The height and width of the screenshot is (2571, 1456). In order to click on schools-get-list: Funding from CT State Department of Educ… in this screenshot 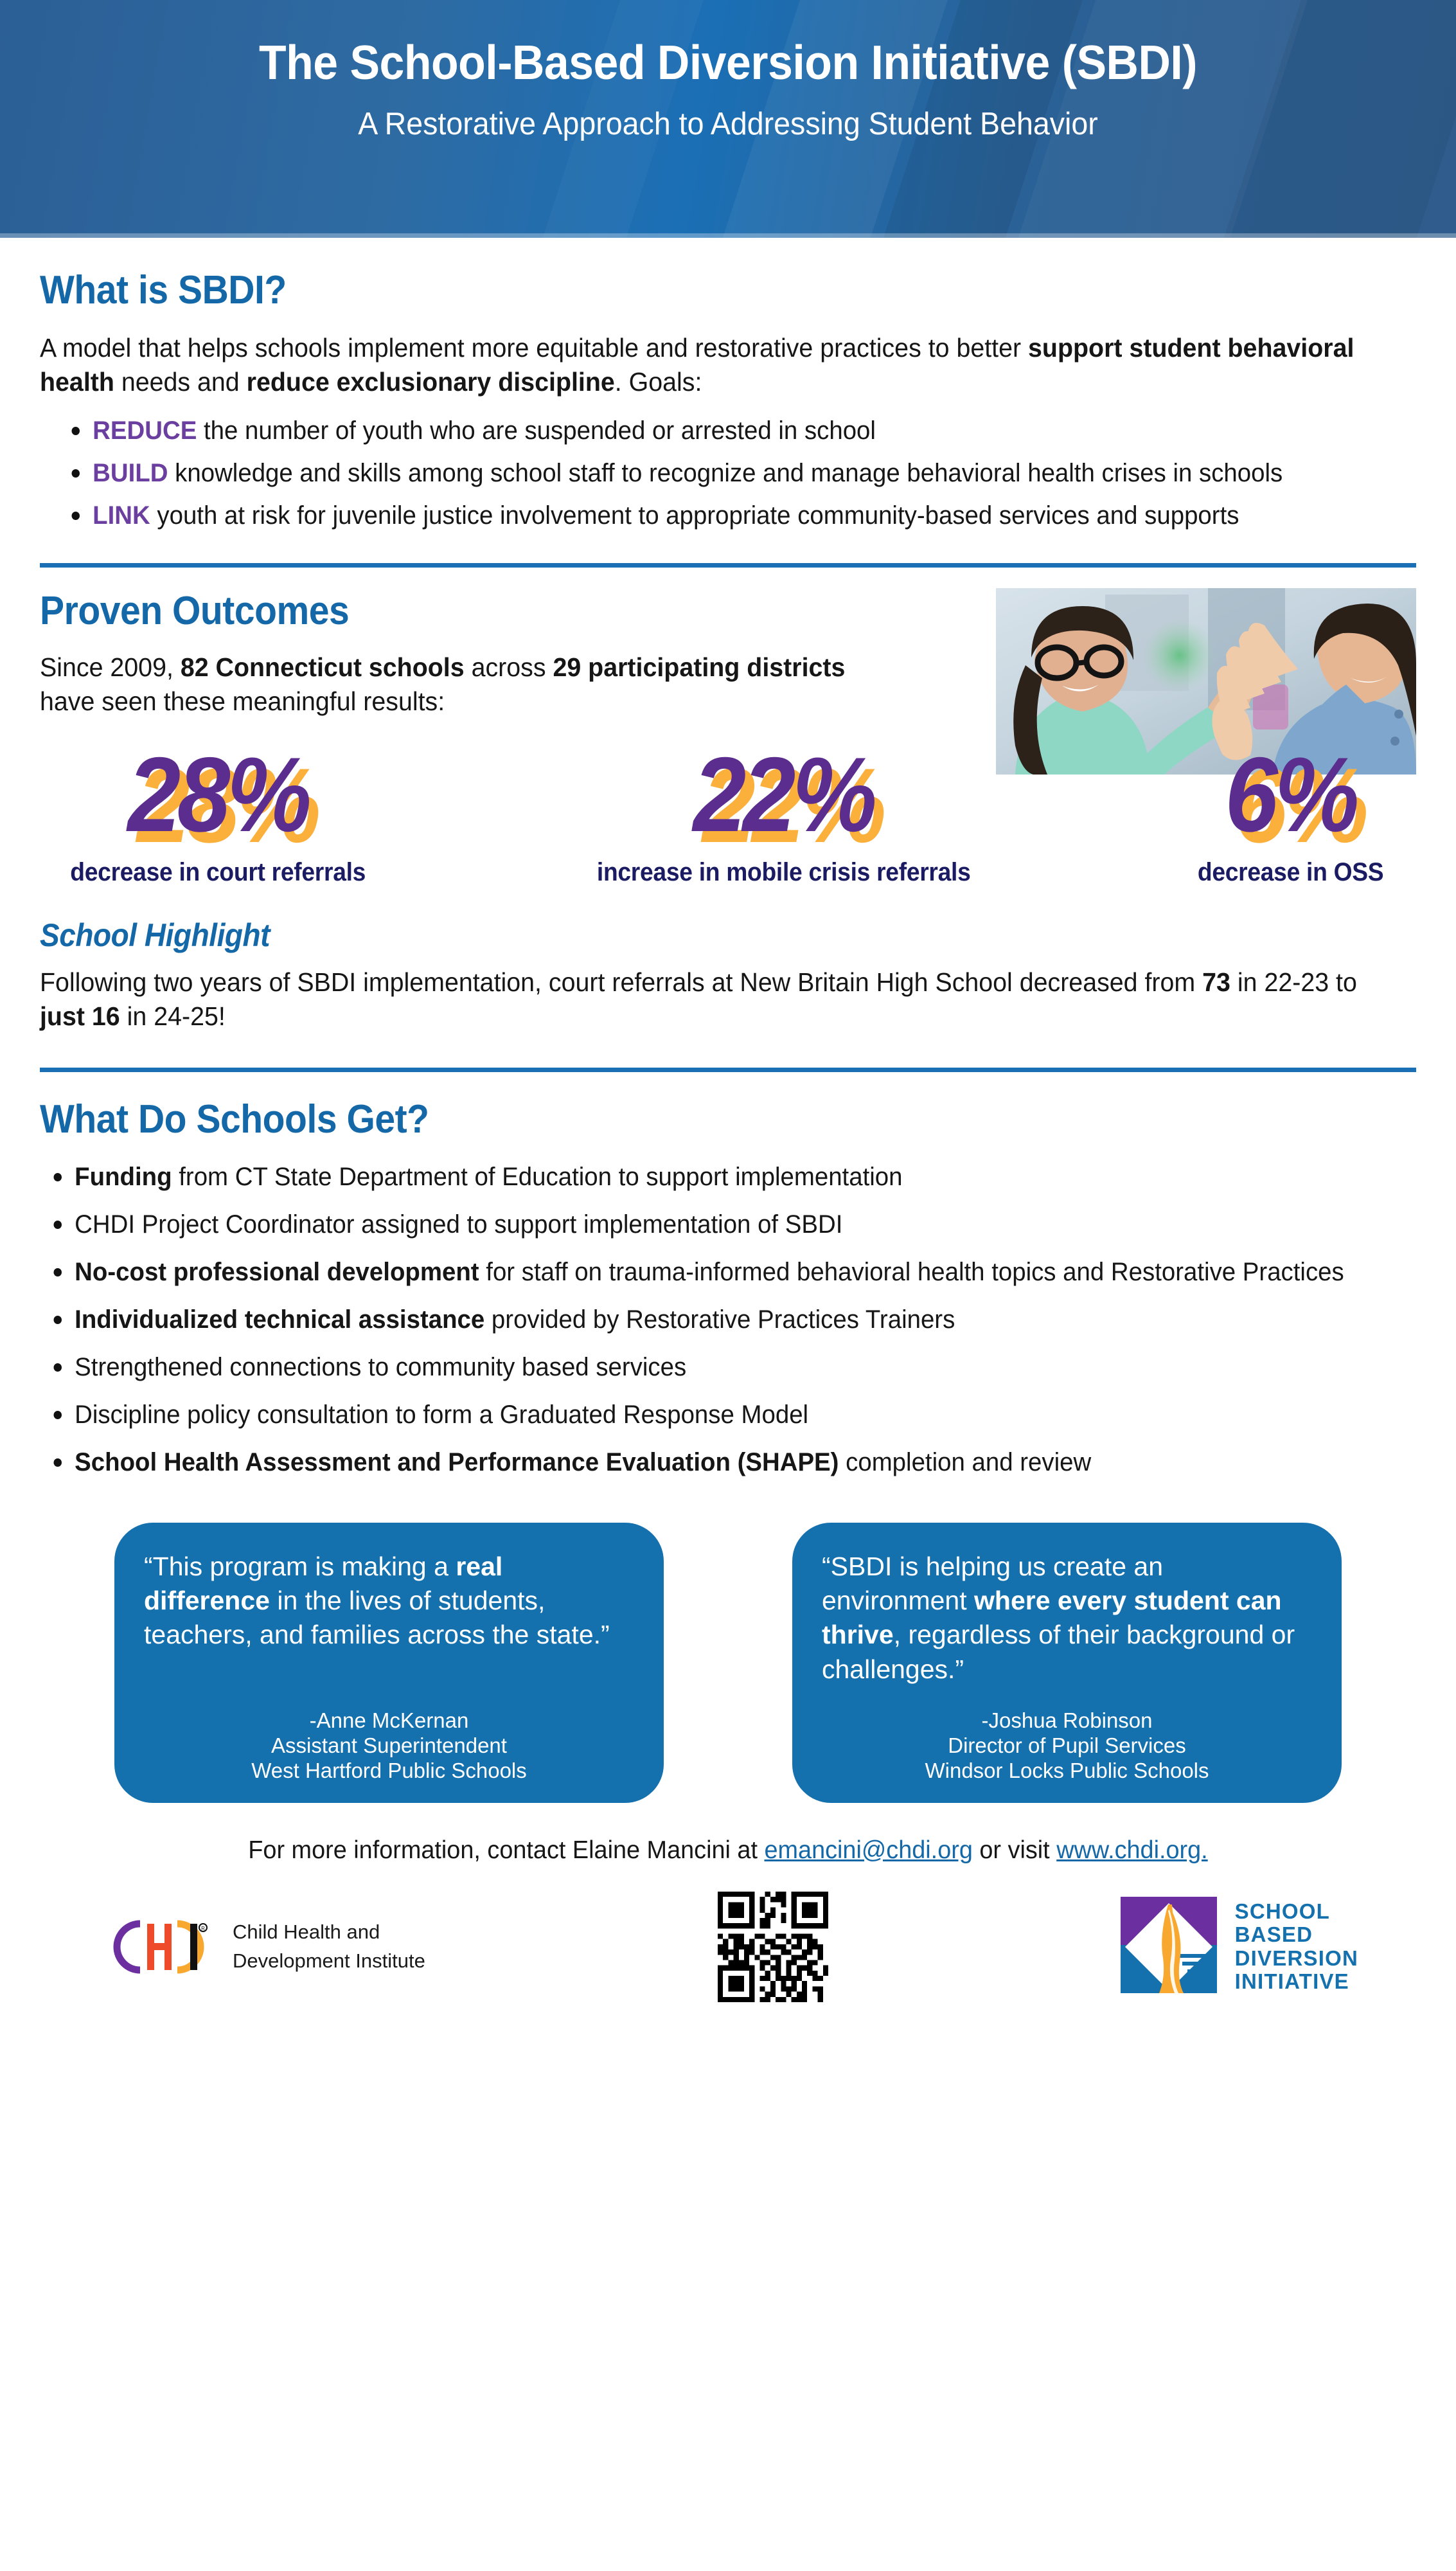, I will do `click(728, 1319)`.